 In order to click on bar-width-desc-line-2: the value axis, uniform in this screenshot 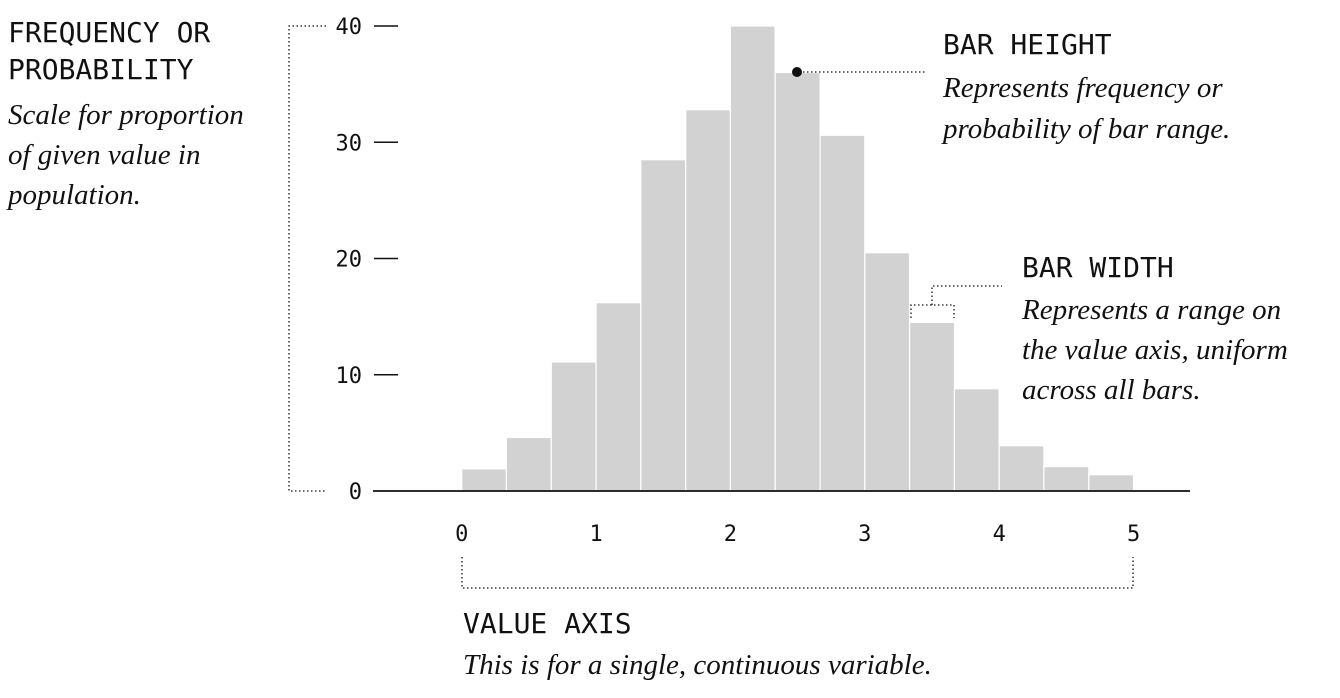, I will do `click(1155, 350)`.